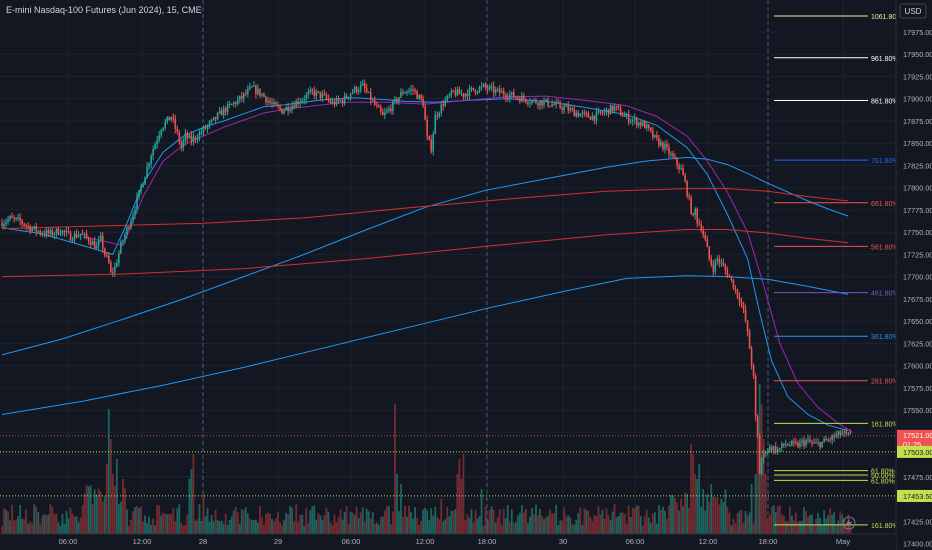  Describe the element at coordinates (849, 523) in the screenshot. I see `flash-icon` at that location.